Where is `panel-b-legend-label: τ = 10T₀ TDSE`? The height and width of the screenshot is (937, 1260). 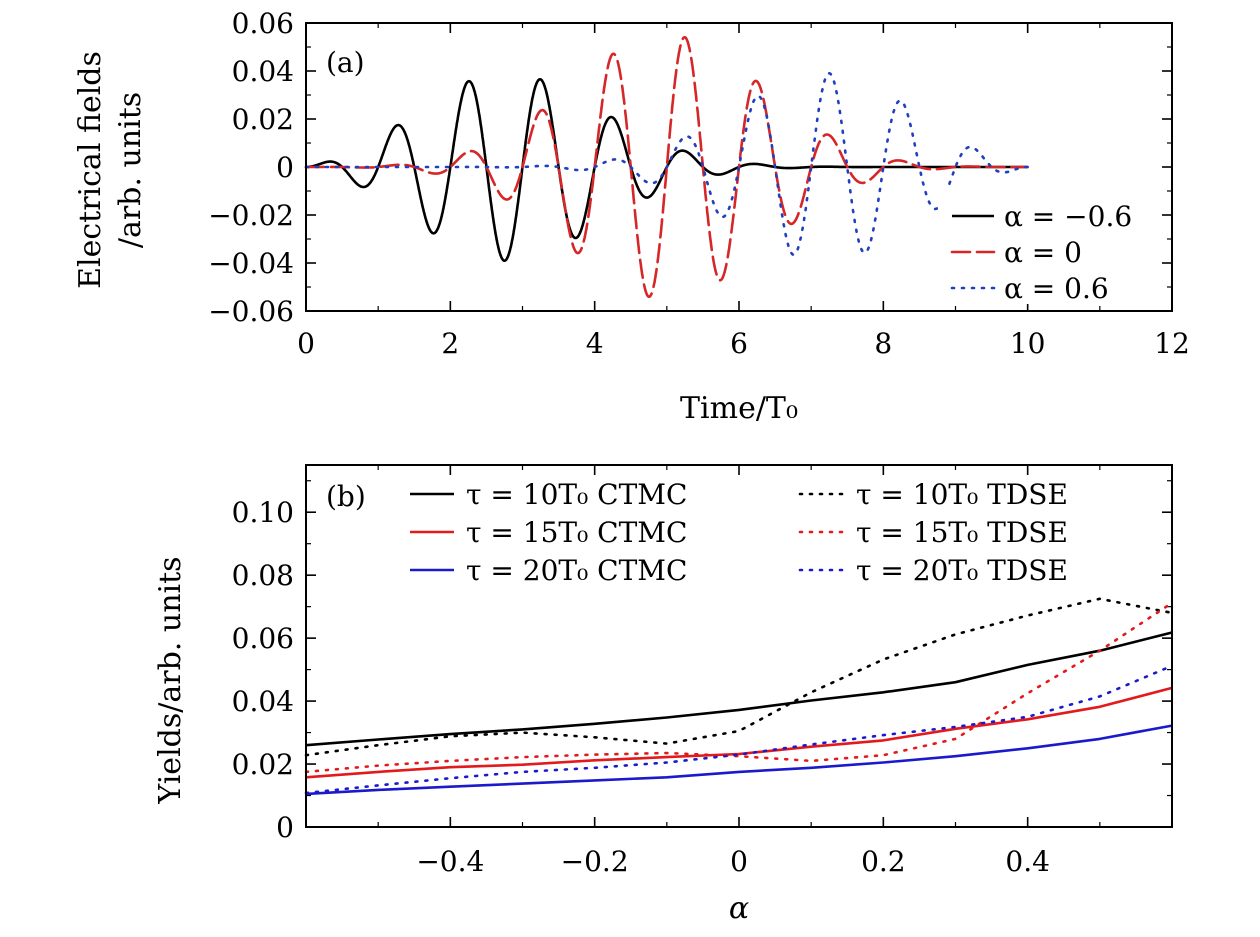 panel-b-legend-label: τ = 10T₀ TDSE is located at coordinates (962, 494).